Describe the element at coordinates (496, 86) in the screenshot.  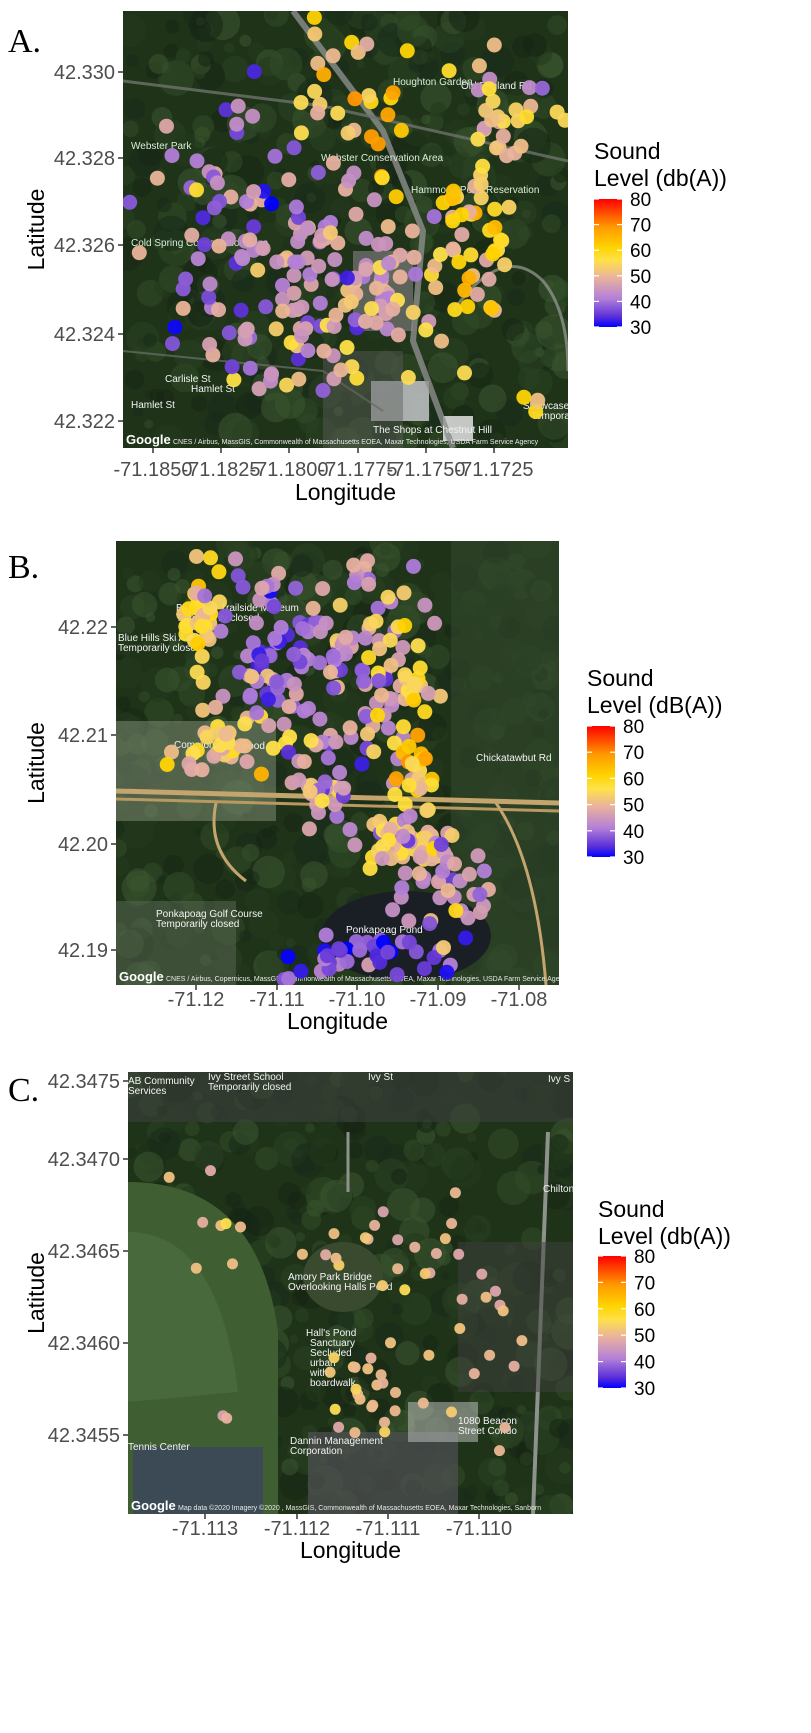
I see `map-place-label: Old England Rd` at that location.